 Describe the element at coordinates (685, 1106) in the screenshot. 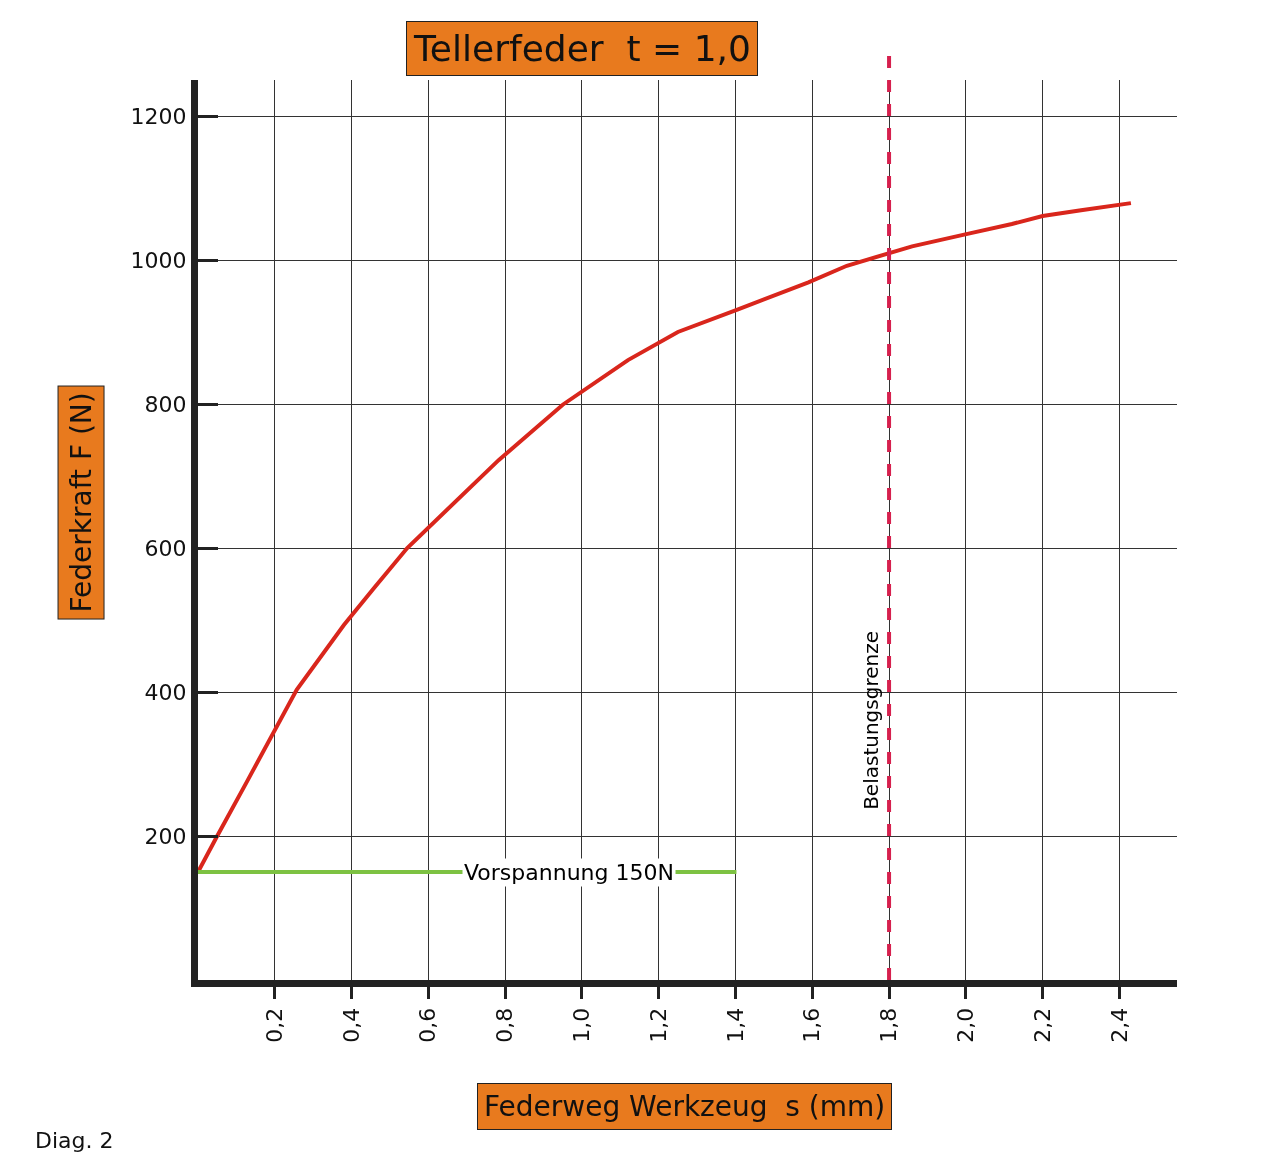

I see `x-axis-title: Federweg Werkzeug s (mm)` at that location.